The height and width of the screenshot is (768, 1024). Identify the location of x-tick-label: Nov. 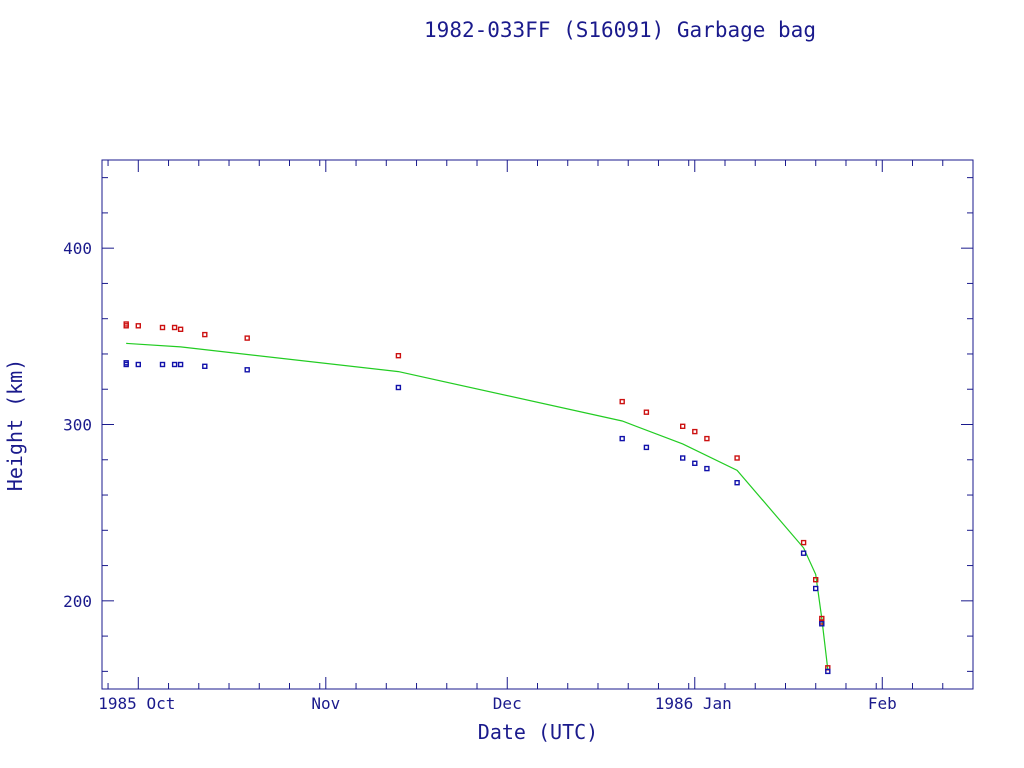
(325, 703).